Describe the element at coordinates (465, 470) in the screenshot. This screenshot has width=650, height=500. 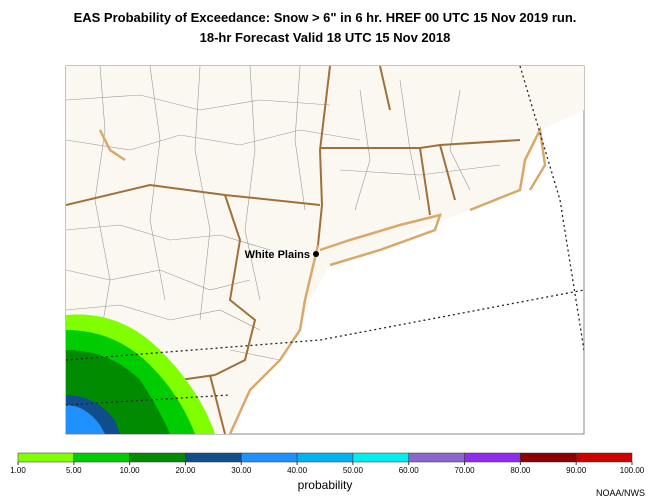
I see `colorbar-tick-label: 70.00` at that location.